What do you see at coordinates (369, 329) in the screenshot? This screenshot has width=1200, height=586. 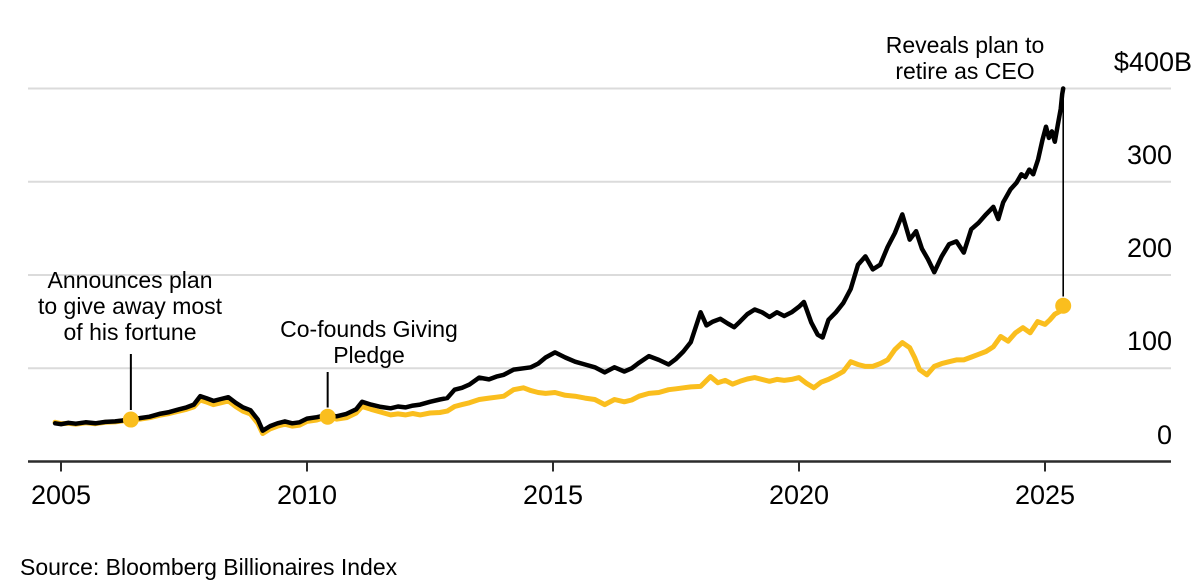 I see `annotation-line: Co-founds Giving` at bounding box center [369, 329].